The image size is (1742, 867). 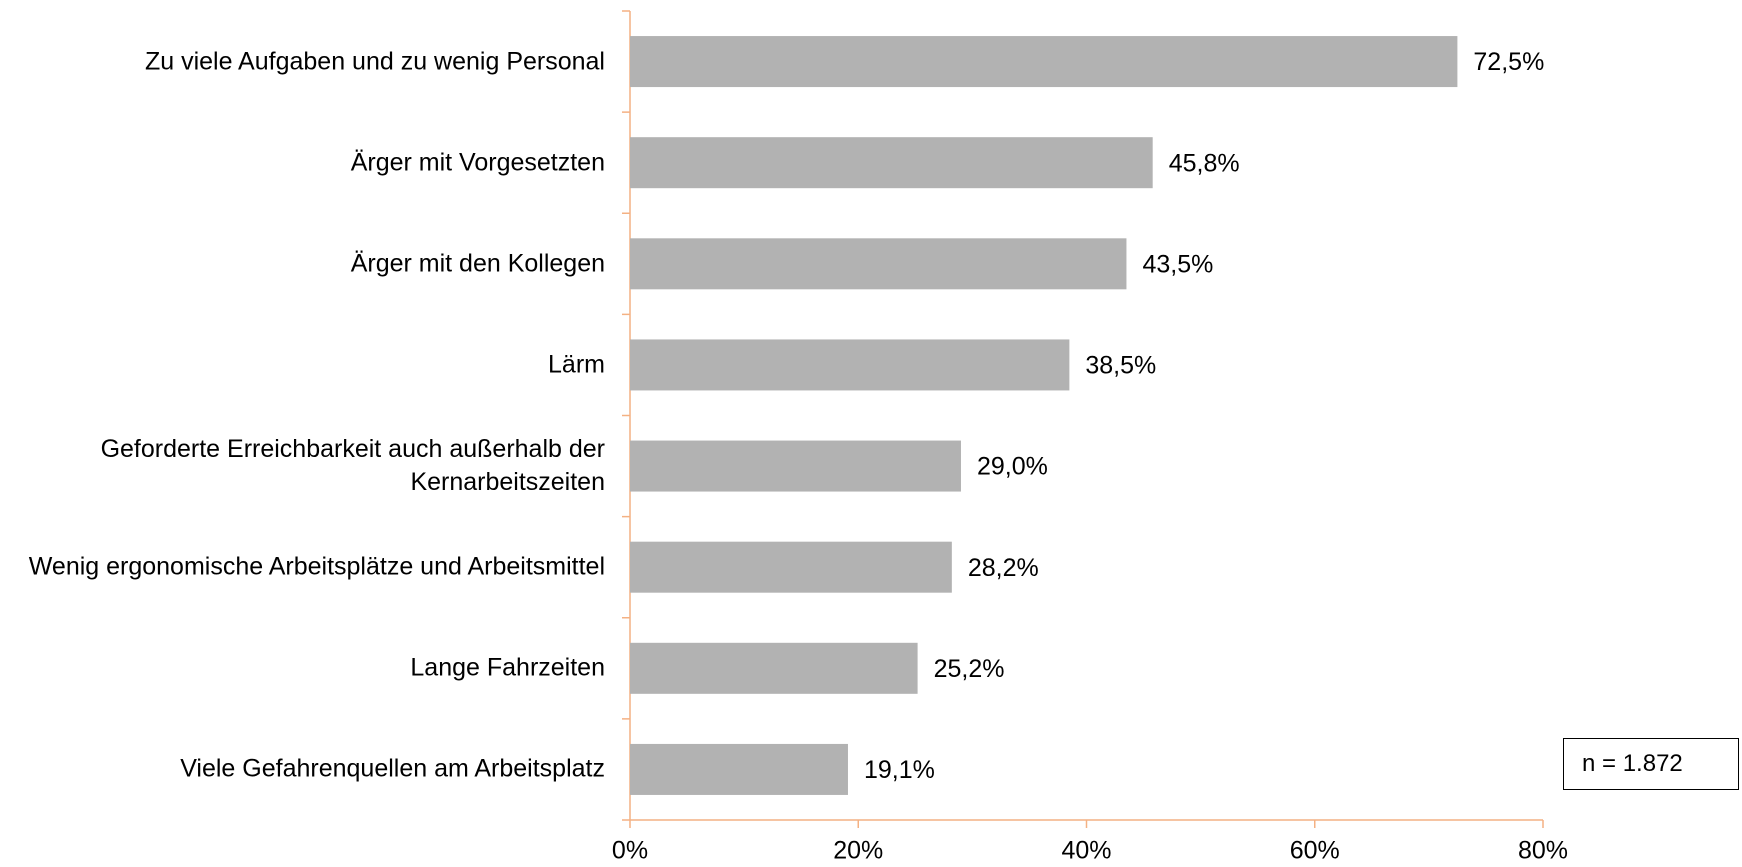 What do you see at coordinates (374, 61) in the screenshot?
I see `category-label: Zu viele Aufgaben und zu wenig Personal` at bounding box center [374, 61].